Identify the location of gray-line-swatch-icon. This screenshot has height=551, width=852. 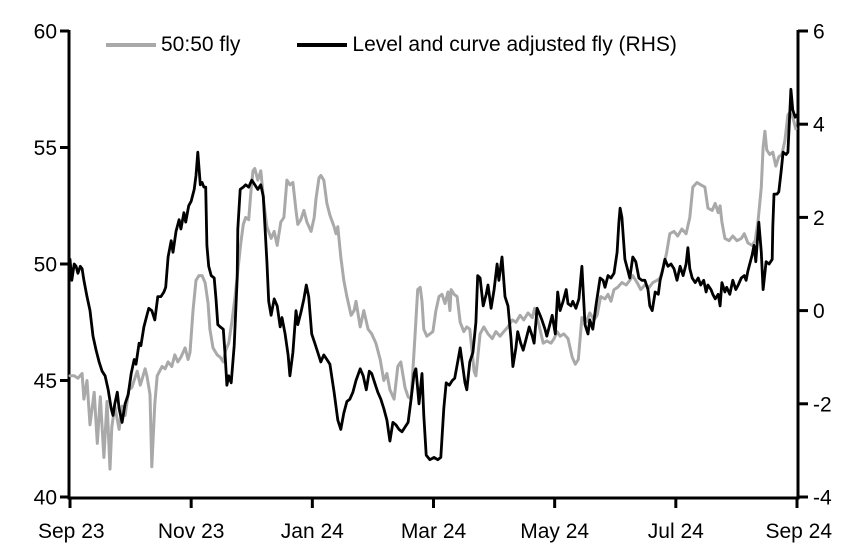
(131, 45).